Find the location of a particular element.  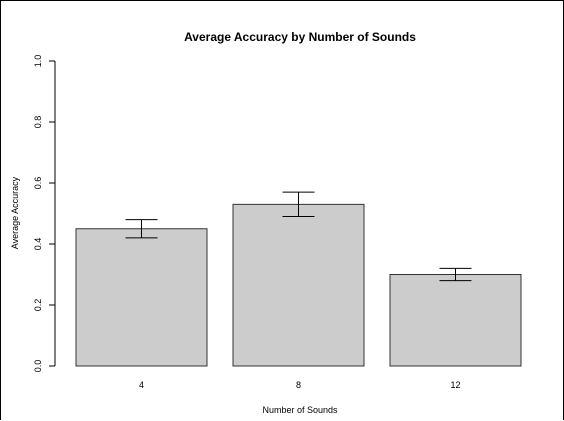

x-tick-labels: 4 8 12 is located at coordinates (300, 385).